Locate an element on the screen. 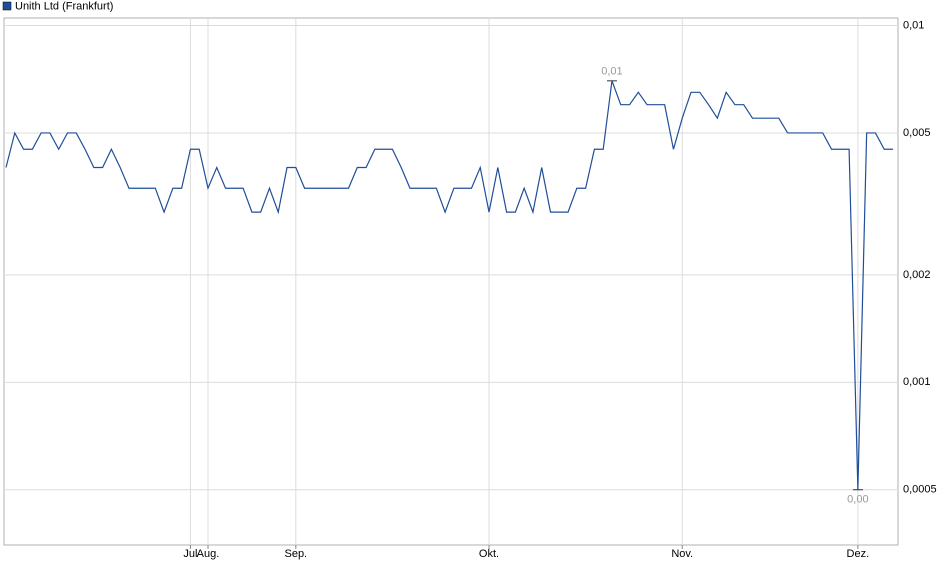  x-tick-label: Nov. is located at coordinates (682, 554).